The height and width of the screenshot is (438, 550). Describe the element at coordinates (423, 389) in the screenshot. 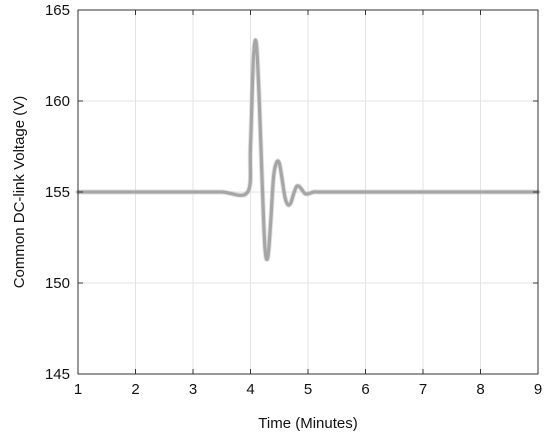

I see `x-tick-label: 7` at that location.